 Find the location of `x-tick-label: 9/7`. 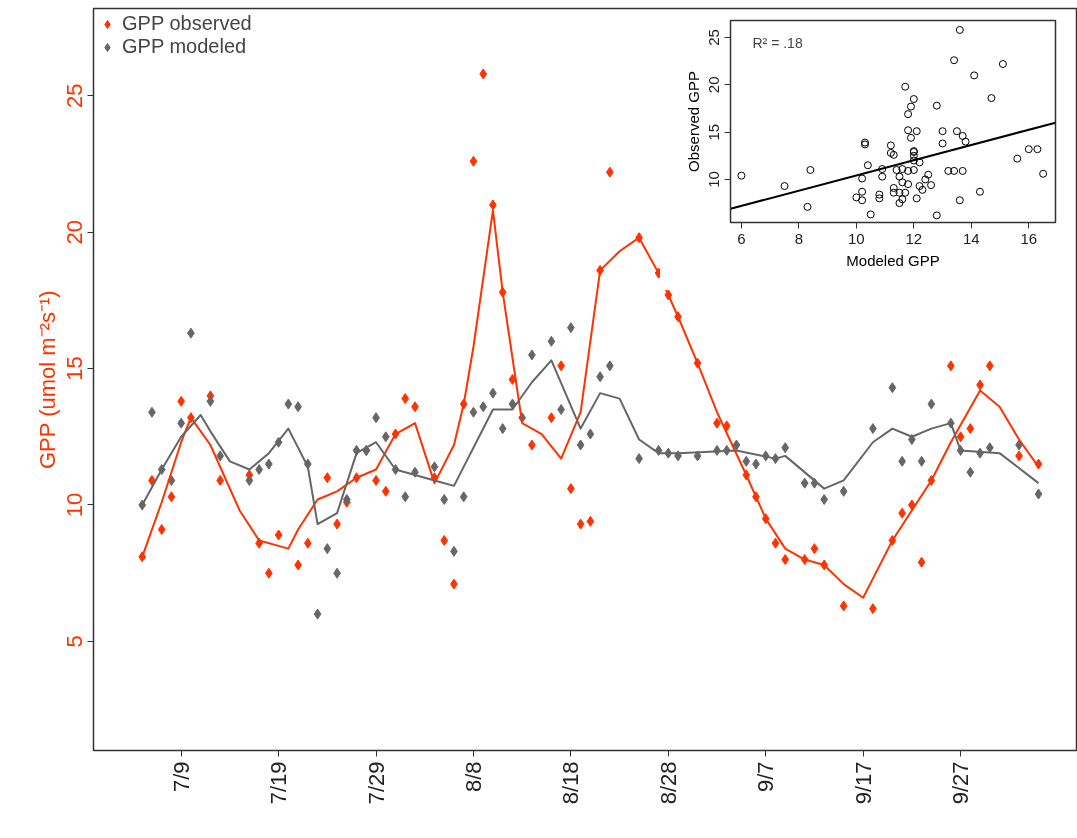

x-tick-label: 9/7 is located at coordinates (766, 777).